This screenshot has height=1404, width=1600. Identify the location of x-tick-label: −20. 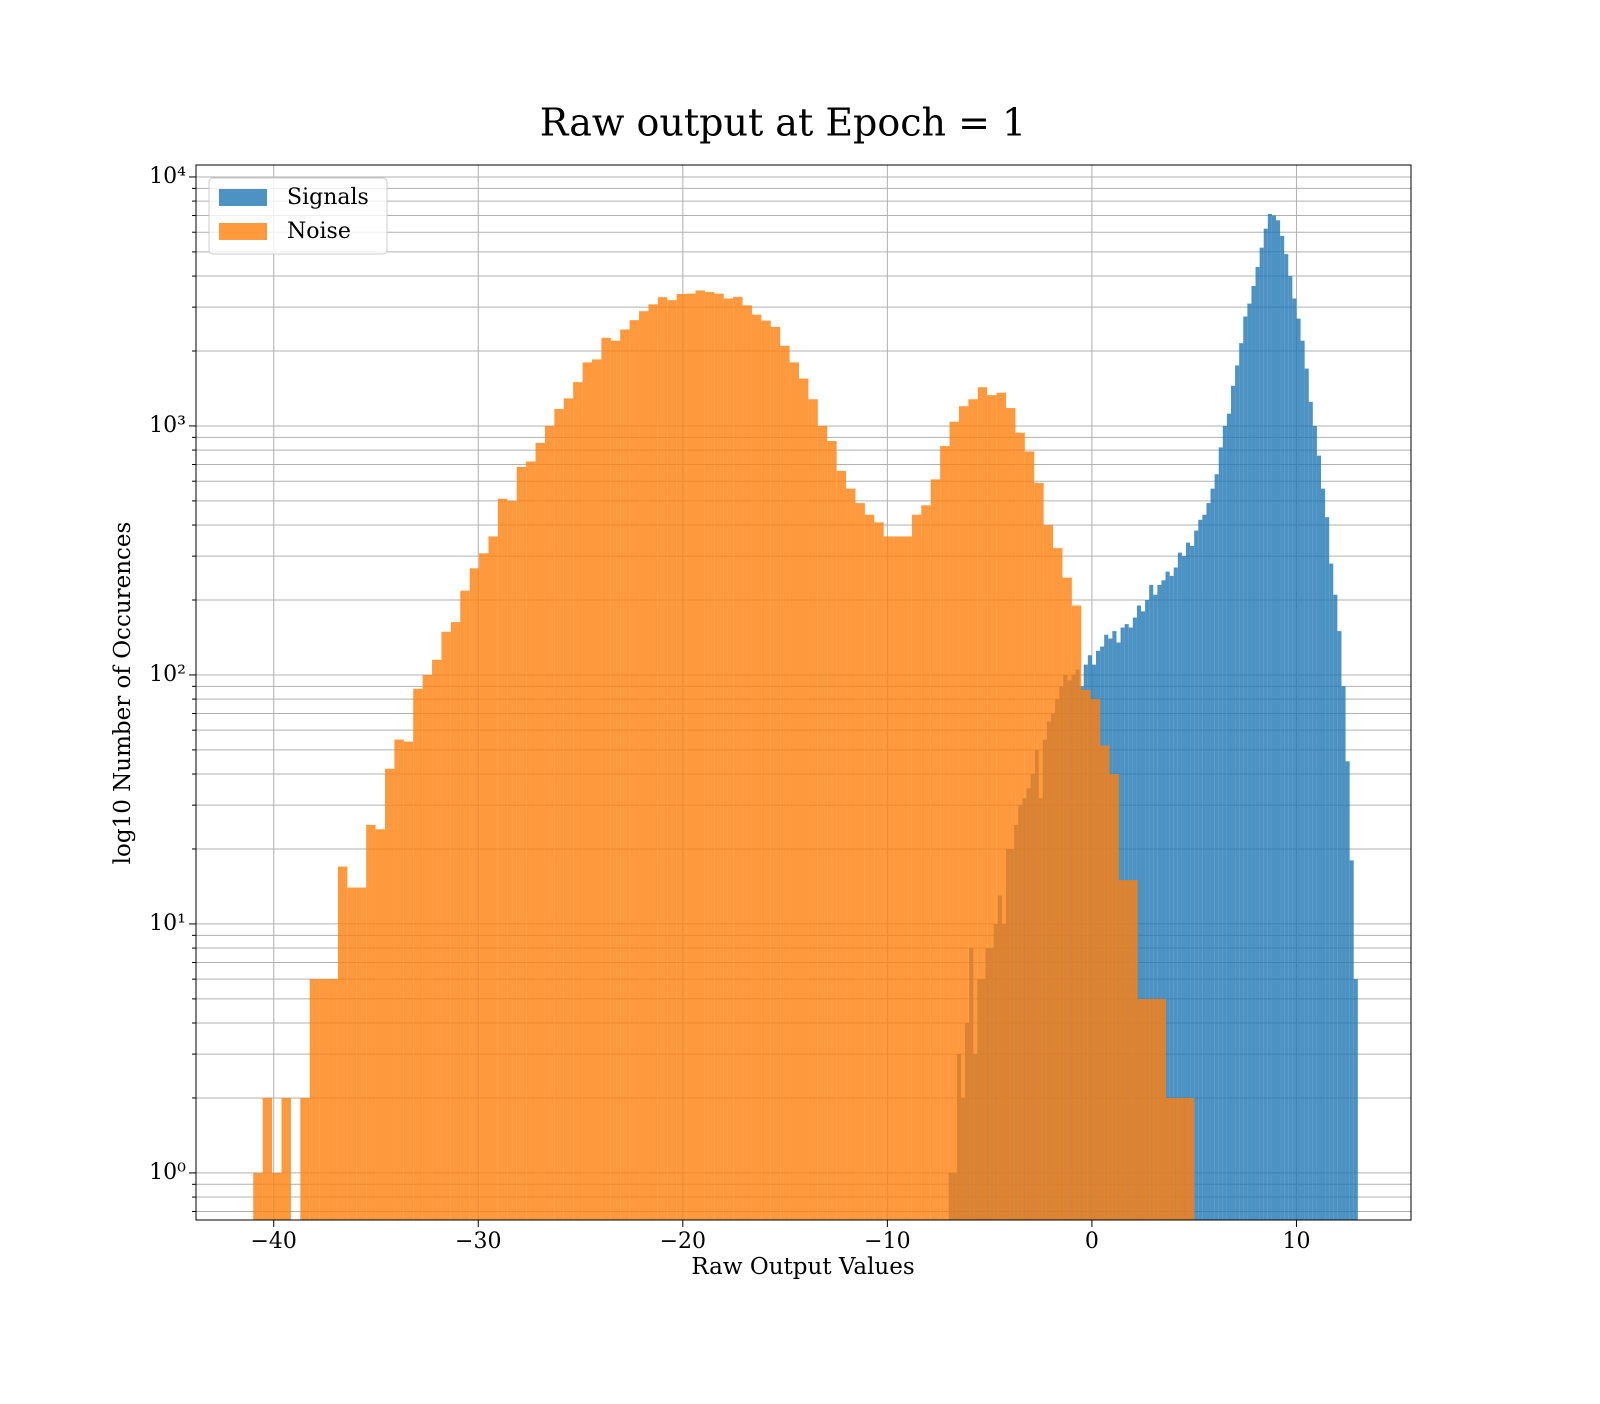
(683, 1241).